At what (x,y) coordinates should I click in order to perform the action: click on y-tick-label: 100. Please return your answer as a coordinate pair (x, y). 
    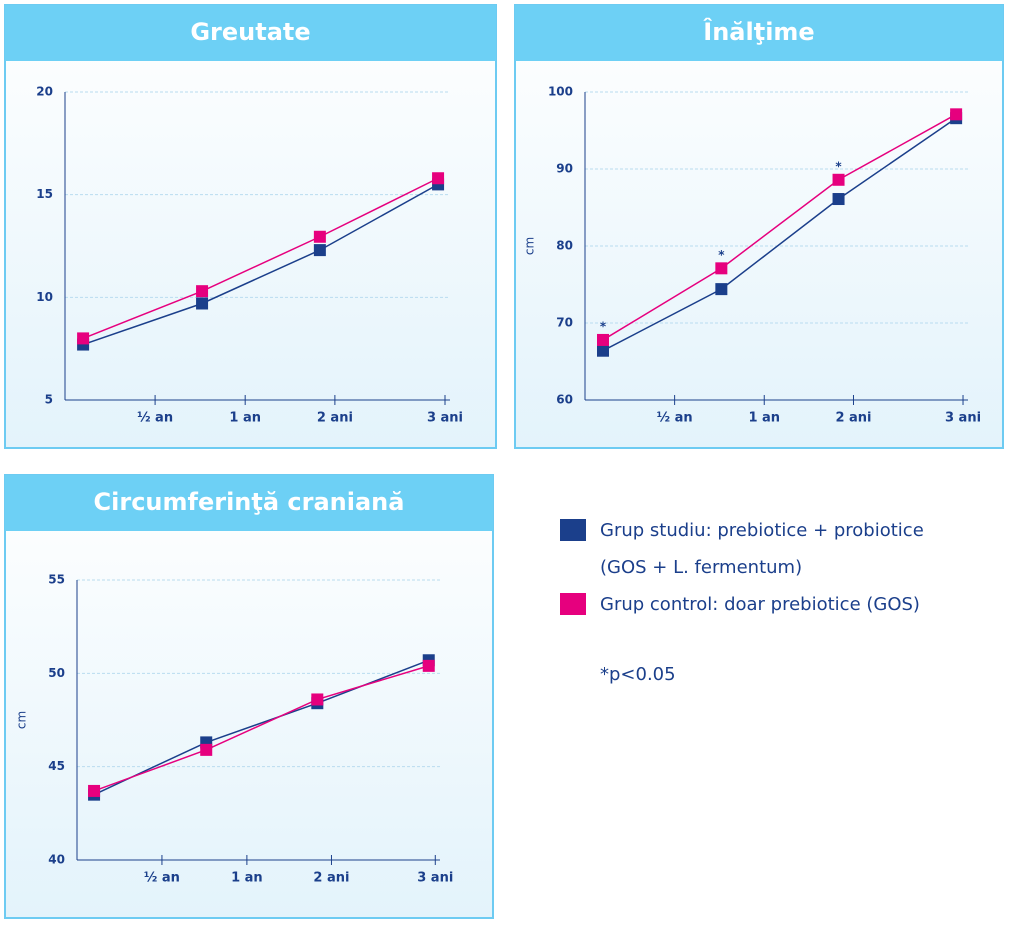
    Looking at the image, I should click on (560, 92).